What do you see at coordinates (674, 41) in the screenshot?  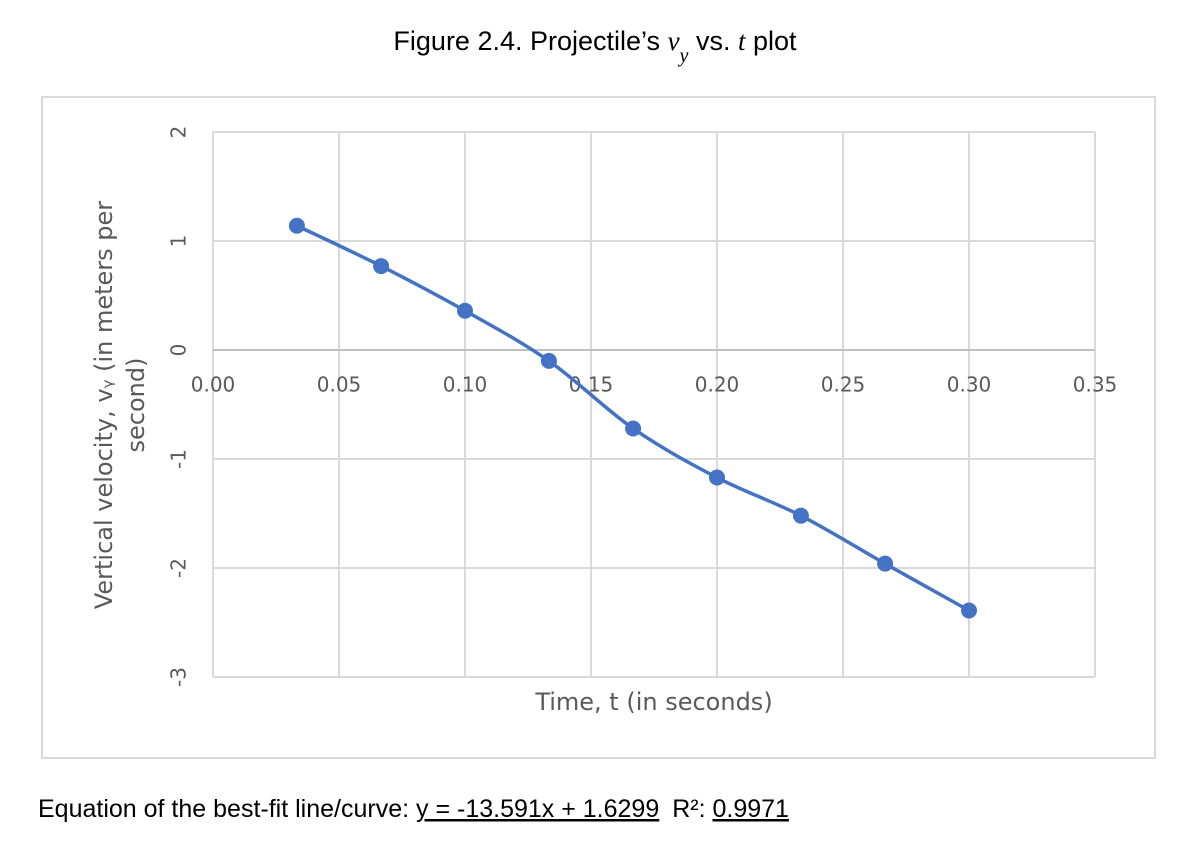 I see `title-symbol: v` at bounding box center [674, 41].